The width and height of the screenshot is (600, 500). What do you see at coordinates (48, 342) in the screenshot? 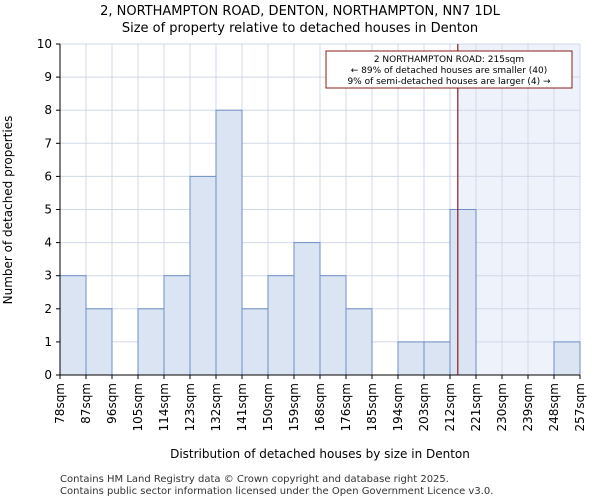
I see `y-tick-label: 1` at bounding box center [48, 342].